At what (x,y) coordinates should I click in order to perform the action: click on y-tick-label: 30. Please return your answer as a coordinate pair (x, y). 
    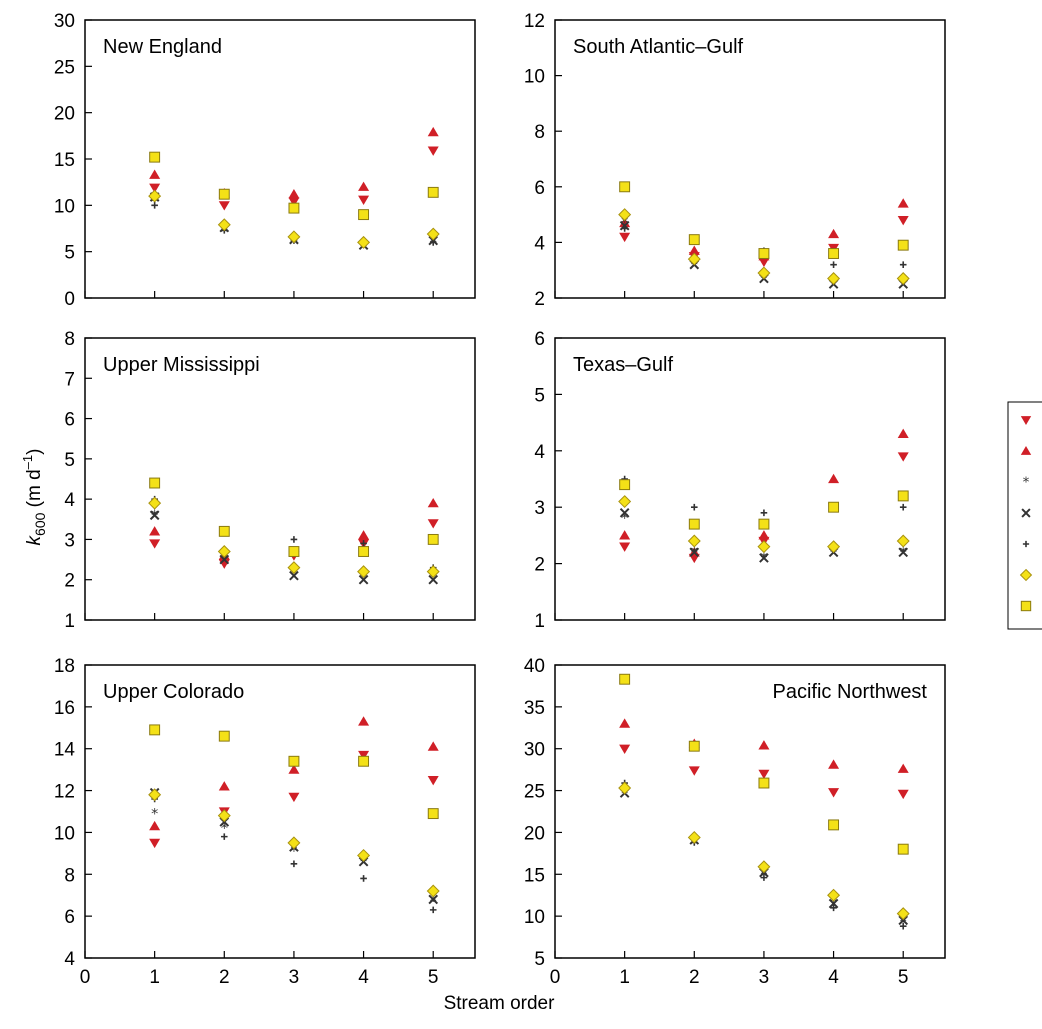
    Looking at the image, I should click on (64, 21).